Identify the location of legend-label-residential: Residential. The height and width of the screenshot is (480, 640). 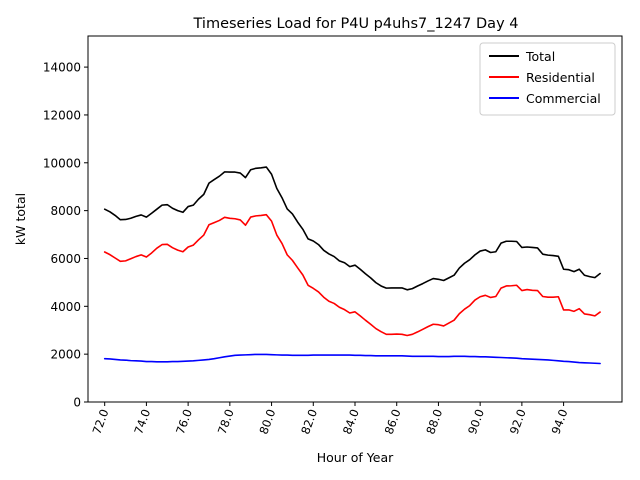
(560, 77).